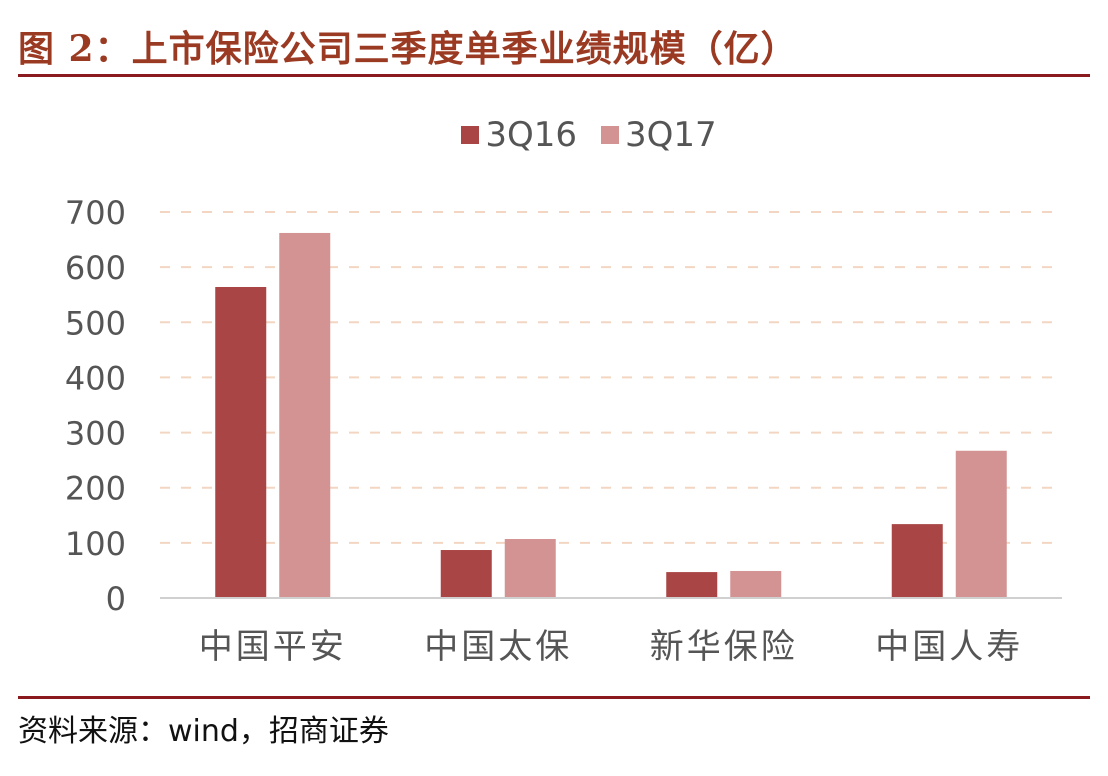  What do you see at coordinates (408, 49) in the screenshot?
I see `chart-title: 图 2：上市保险公司三季度单季业绩规模（亿）` at bounding box center [408, 49].